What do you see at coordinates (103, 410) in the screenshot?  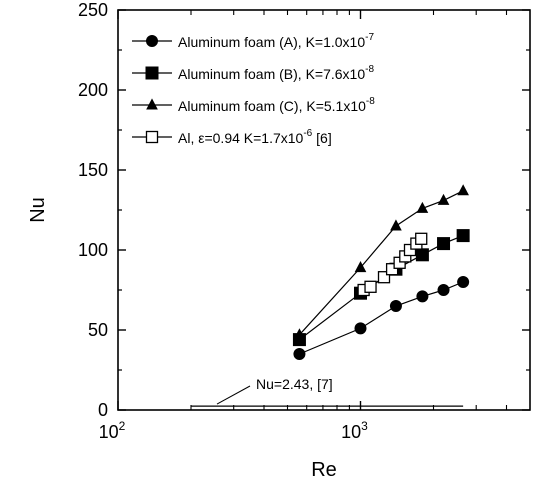 I see `y-tick-label: 0` at bounding box center [103, 410].